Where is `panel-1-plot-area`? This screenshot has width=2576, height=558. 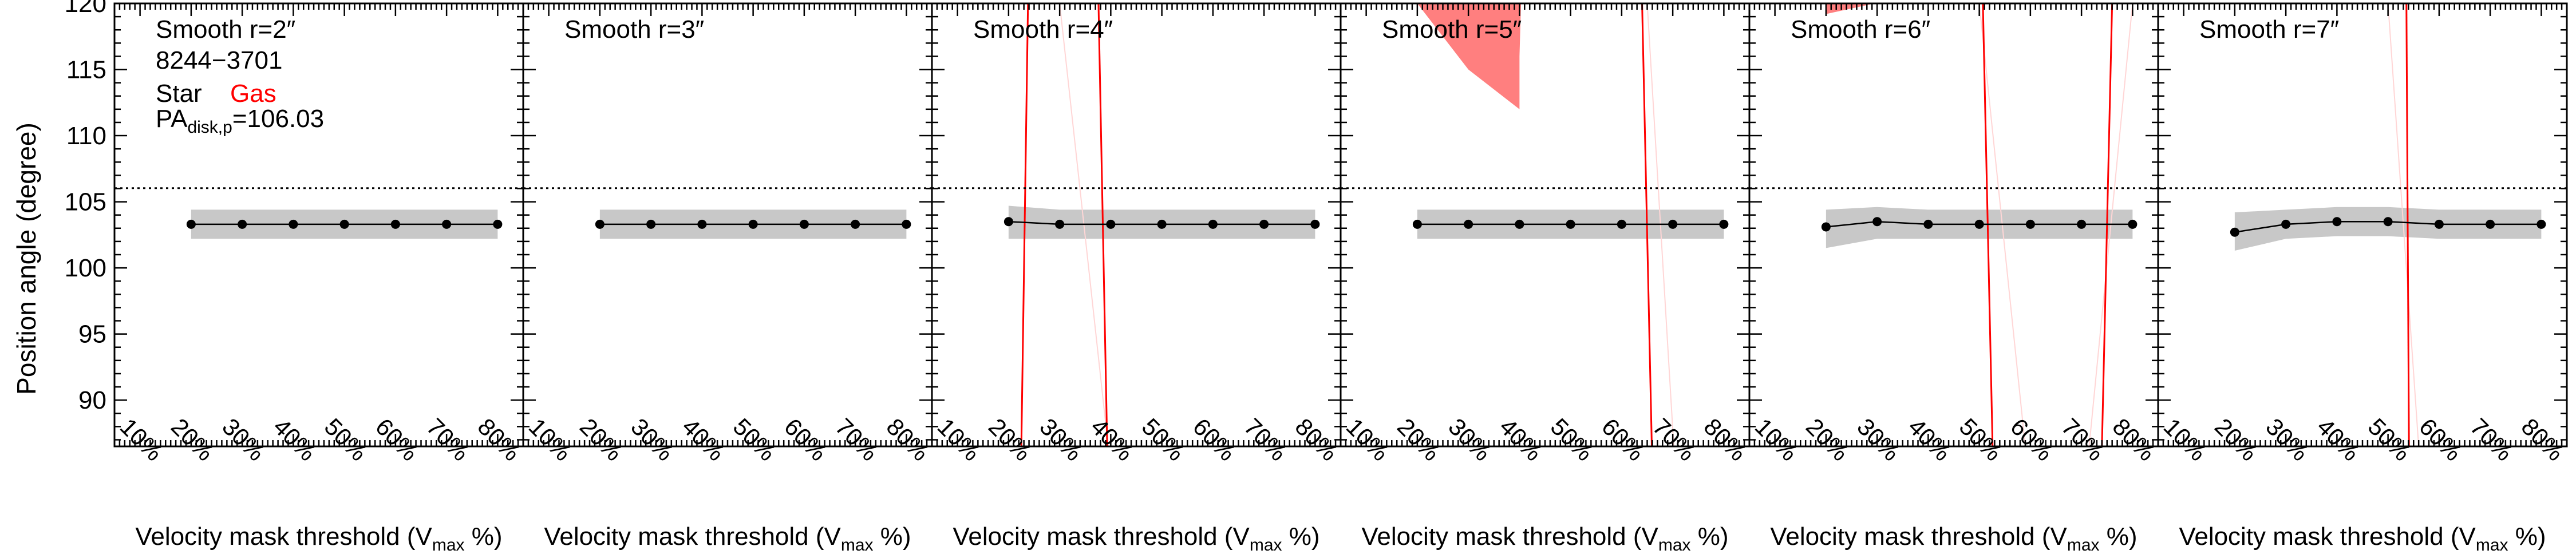 panel-1-plot-area is located at coordinates (318, 213).